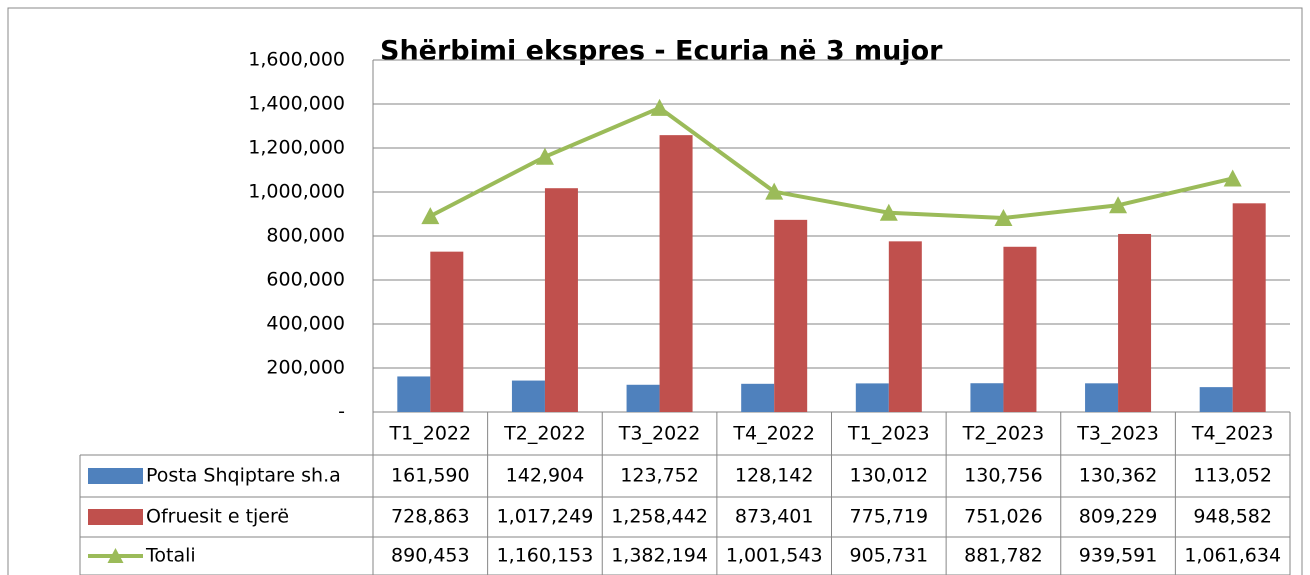 The height and width of the screenshot is (575, 1310). What do you see at coordinates (1003, 517) in the screenshot?
I see `value-label: 751,026` at bounding box center [1003, 517].